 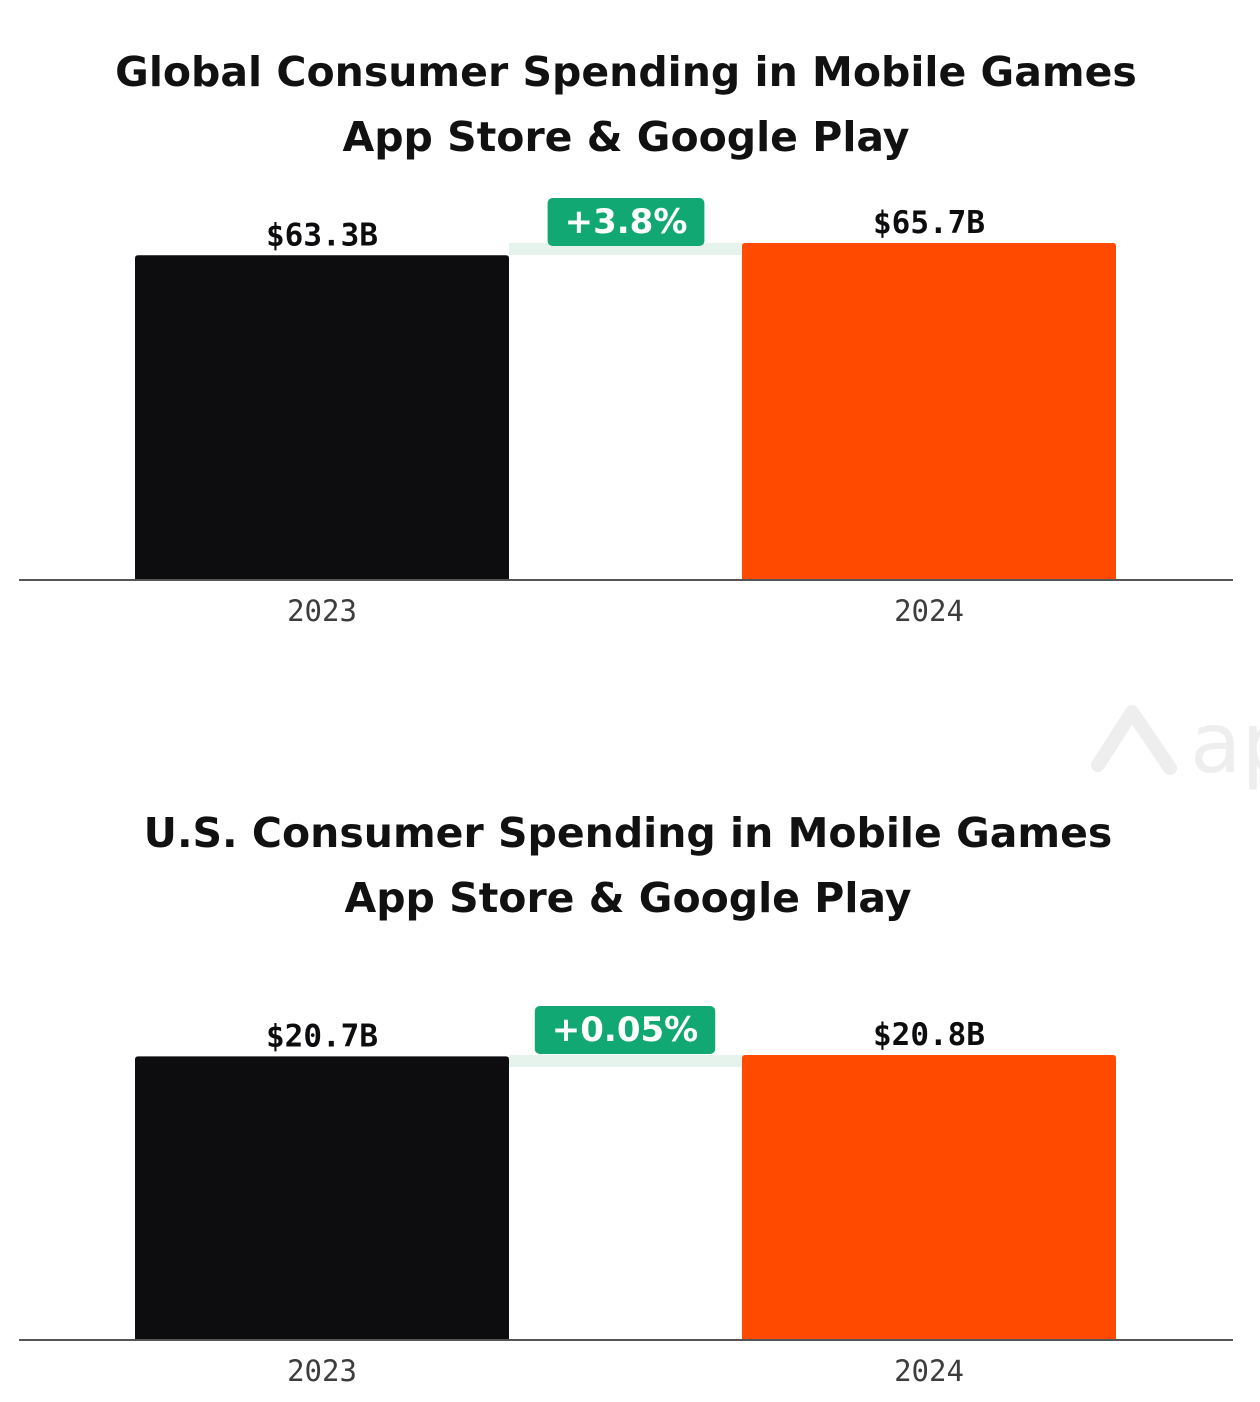 I want to click on logo-chevron-icon, so click(x=1134, y=740).